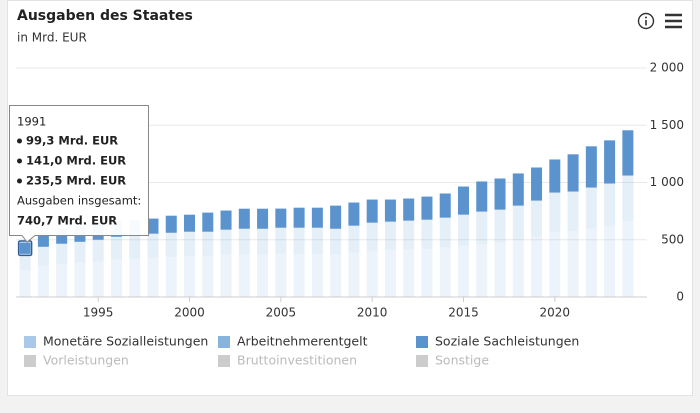  Describe the element at coordinates (667, 125) in the screenshot. I see `y-tick-label: 1 500` at that location.